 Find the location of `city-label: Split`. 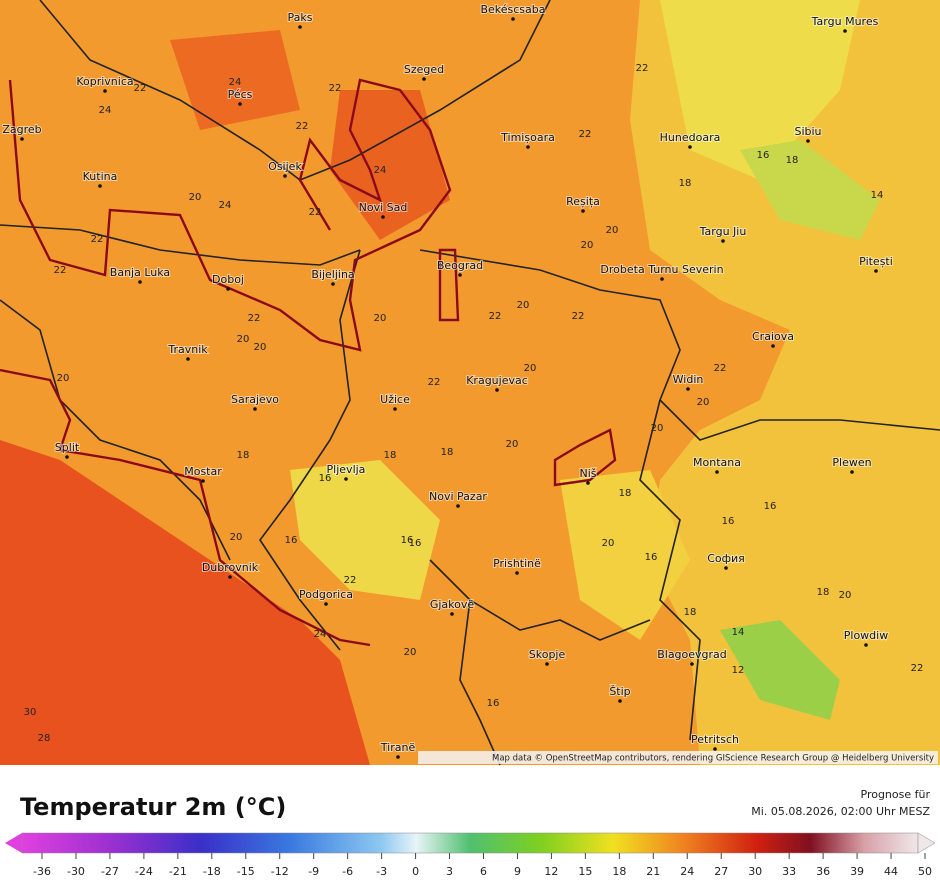

city-label: Split is located at coordinates (67, 447).